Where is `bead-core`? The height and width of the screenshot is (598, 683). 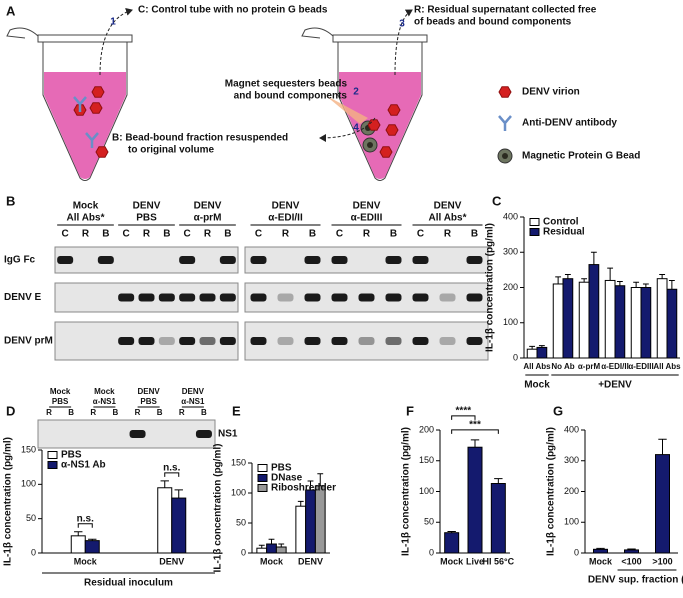
bead-core is located at coordinates (370, 145).